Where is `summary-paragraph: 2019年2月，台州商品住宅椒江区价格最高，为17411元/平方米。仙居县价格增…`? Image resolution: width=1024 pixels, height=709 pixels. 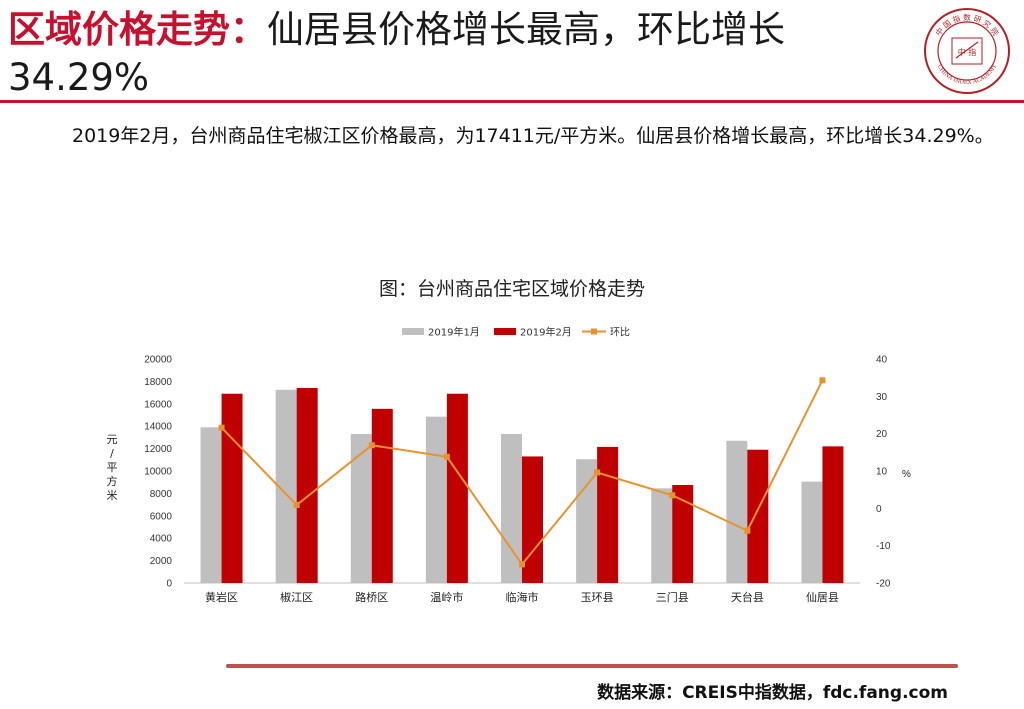 summary-paragraph: 2019年2月，台州商品住宅椒江区价格最高，为17411元/平方米。仙居县价格增… is located at coordinates (533, 136).